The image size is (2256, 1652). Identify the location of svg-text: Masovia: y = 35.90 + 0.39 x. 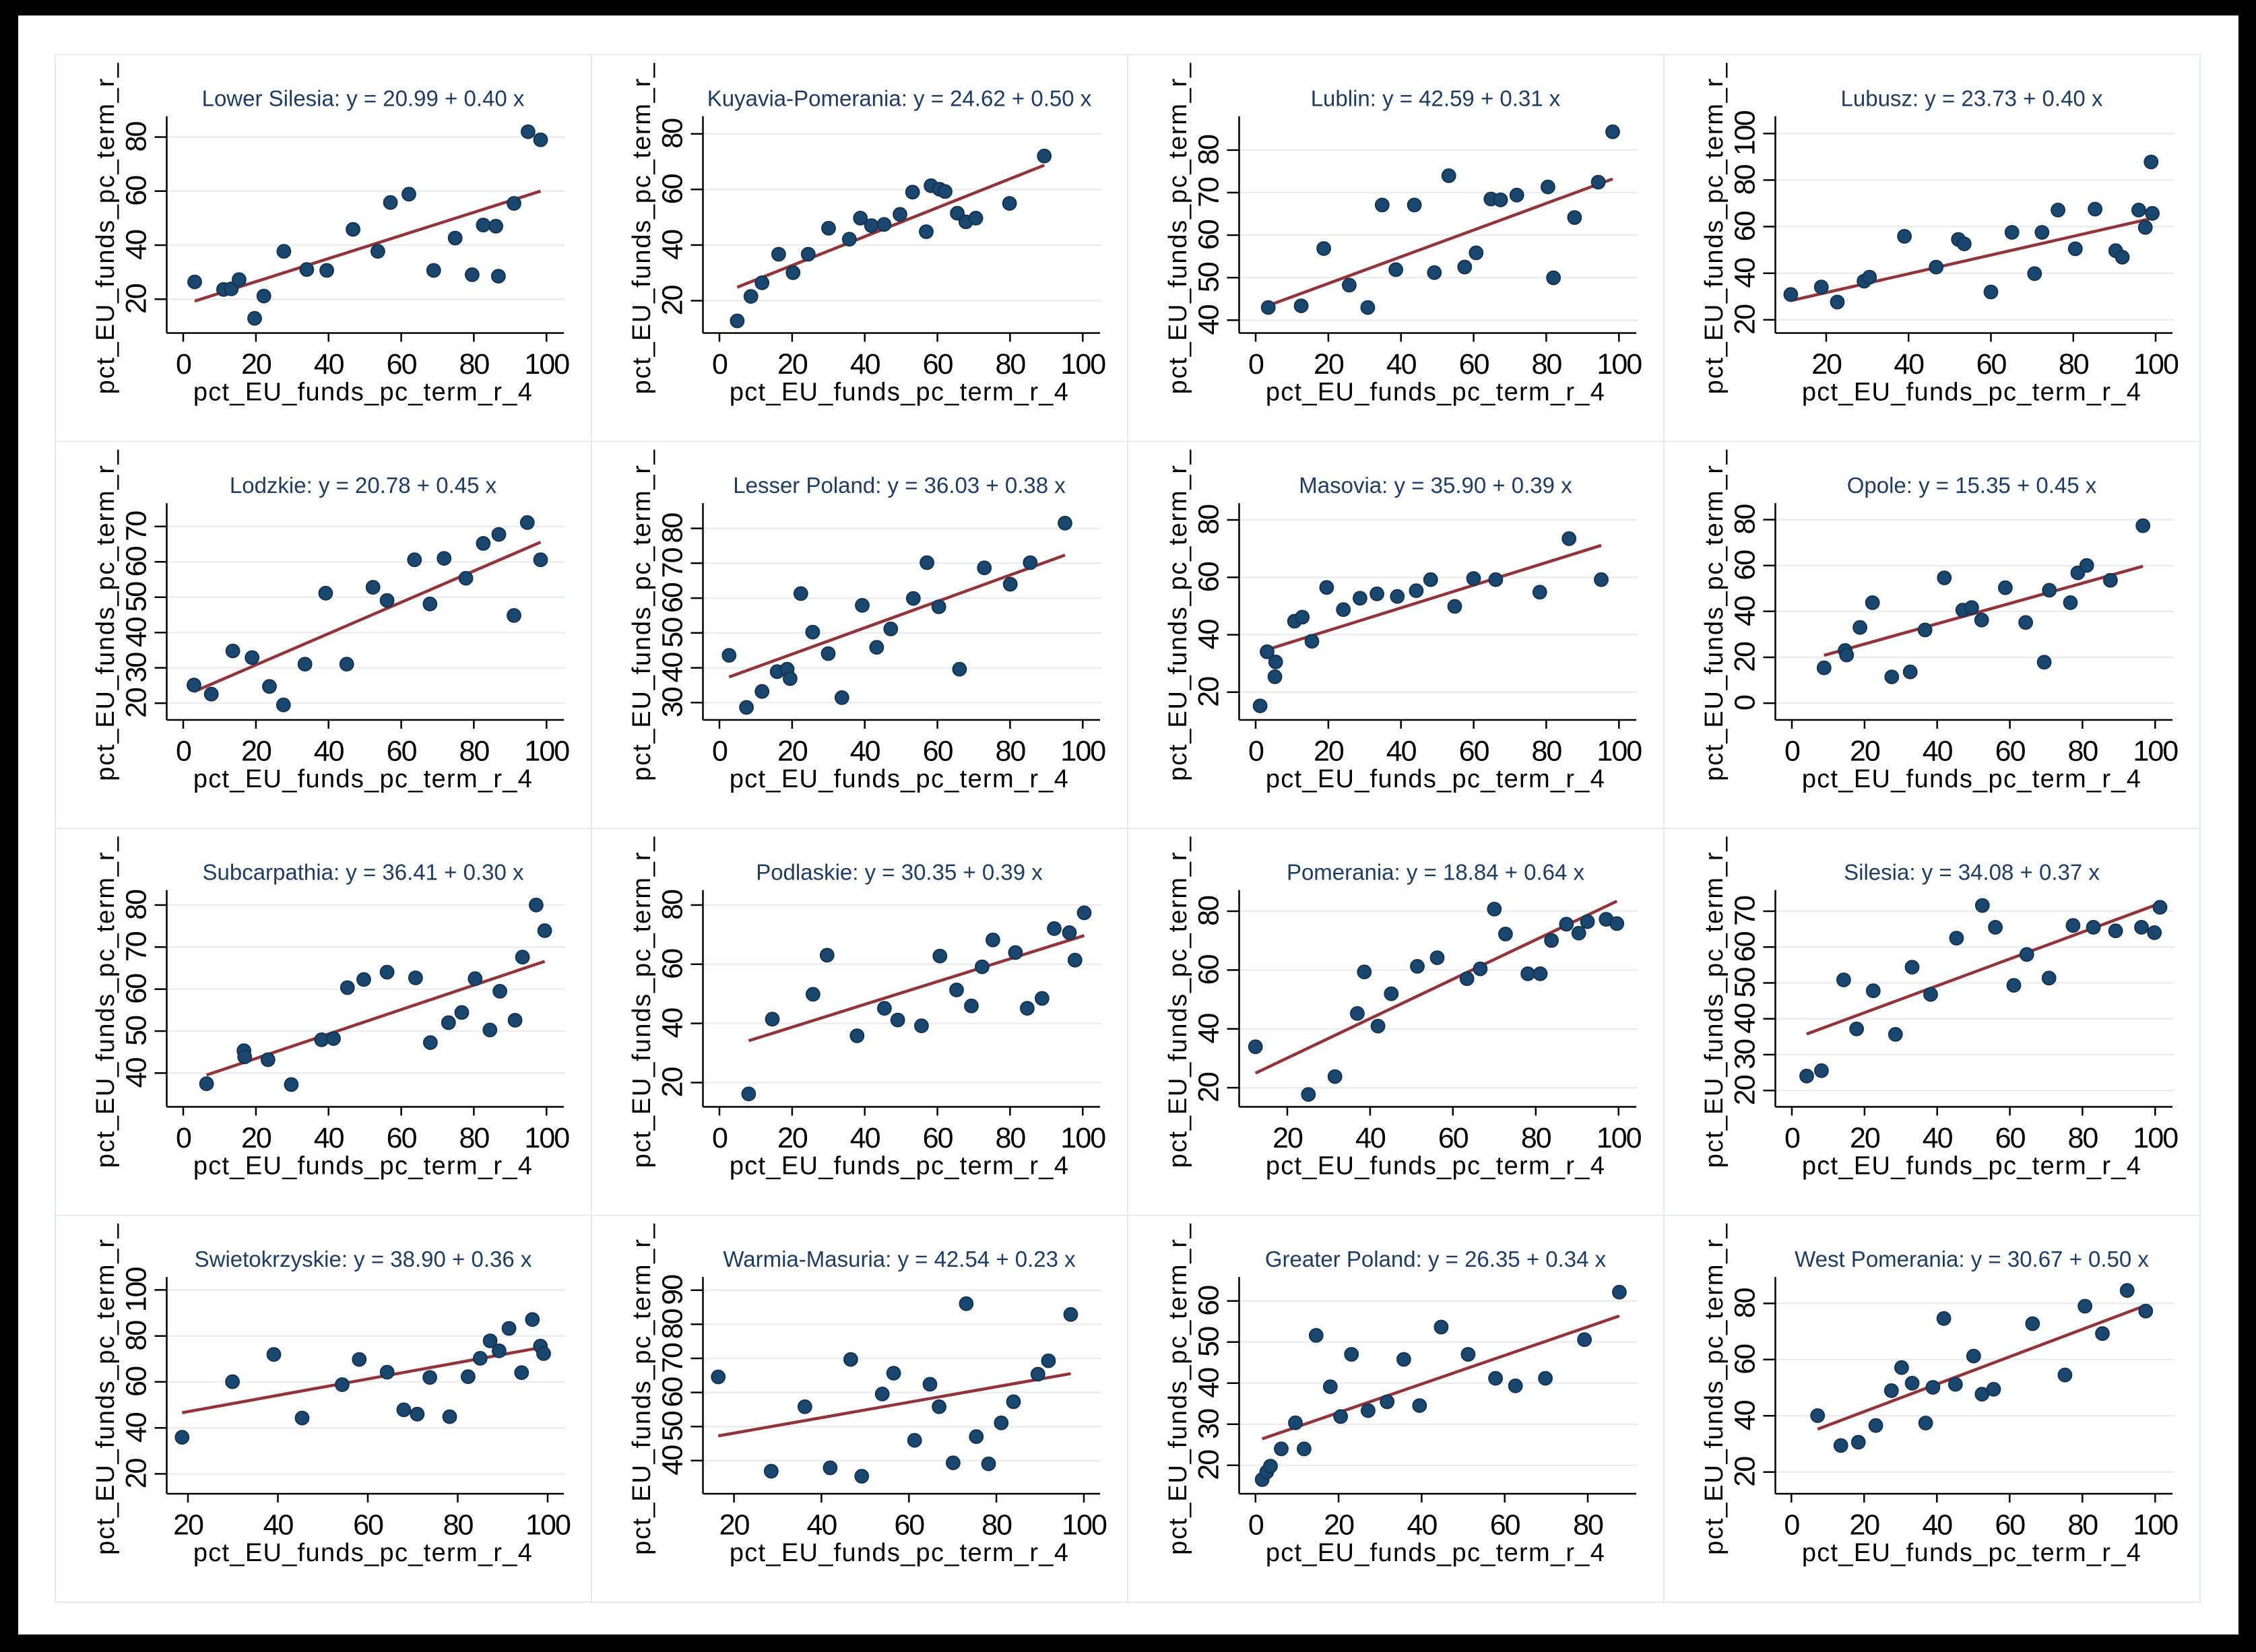
(1436, 485).